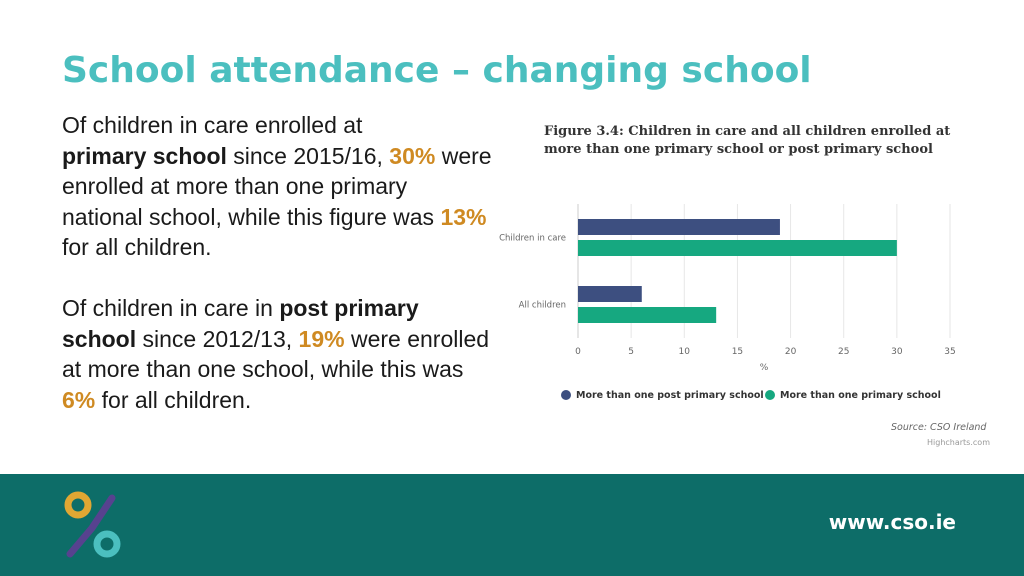 The image size is (1024, 576). I want to click on footer-website-link: www.cso.ie, so click(892, 522).